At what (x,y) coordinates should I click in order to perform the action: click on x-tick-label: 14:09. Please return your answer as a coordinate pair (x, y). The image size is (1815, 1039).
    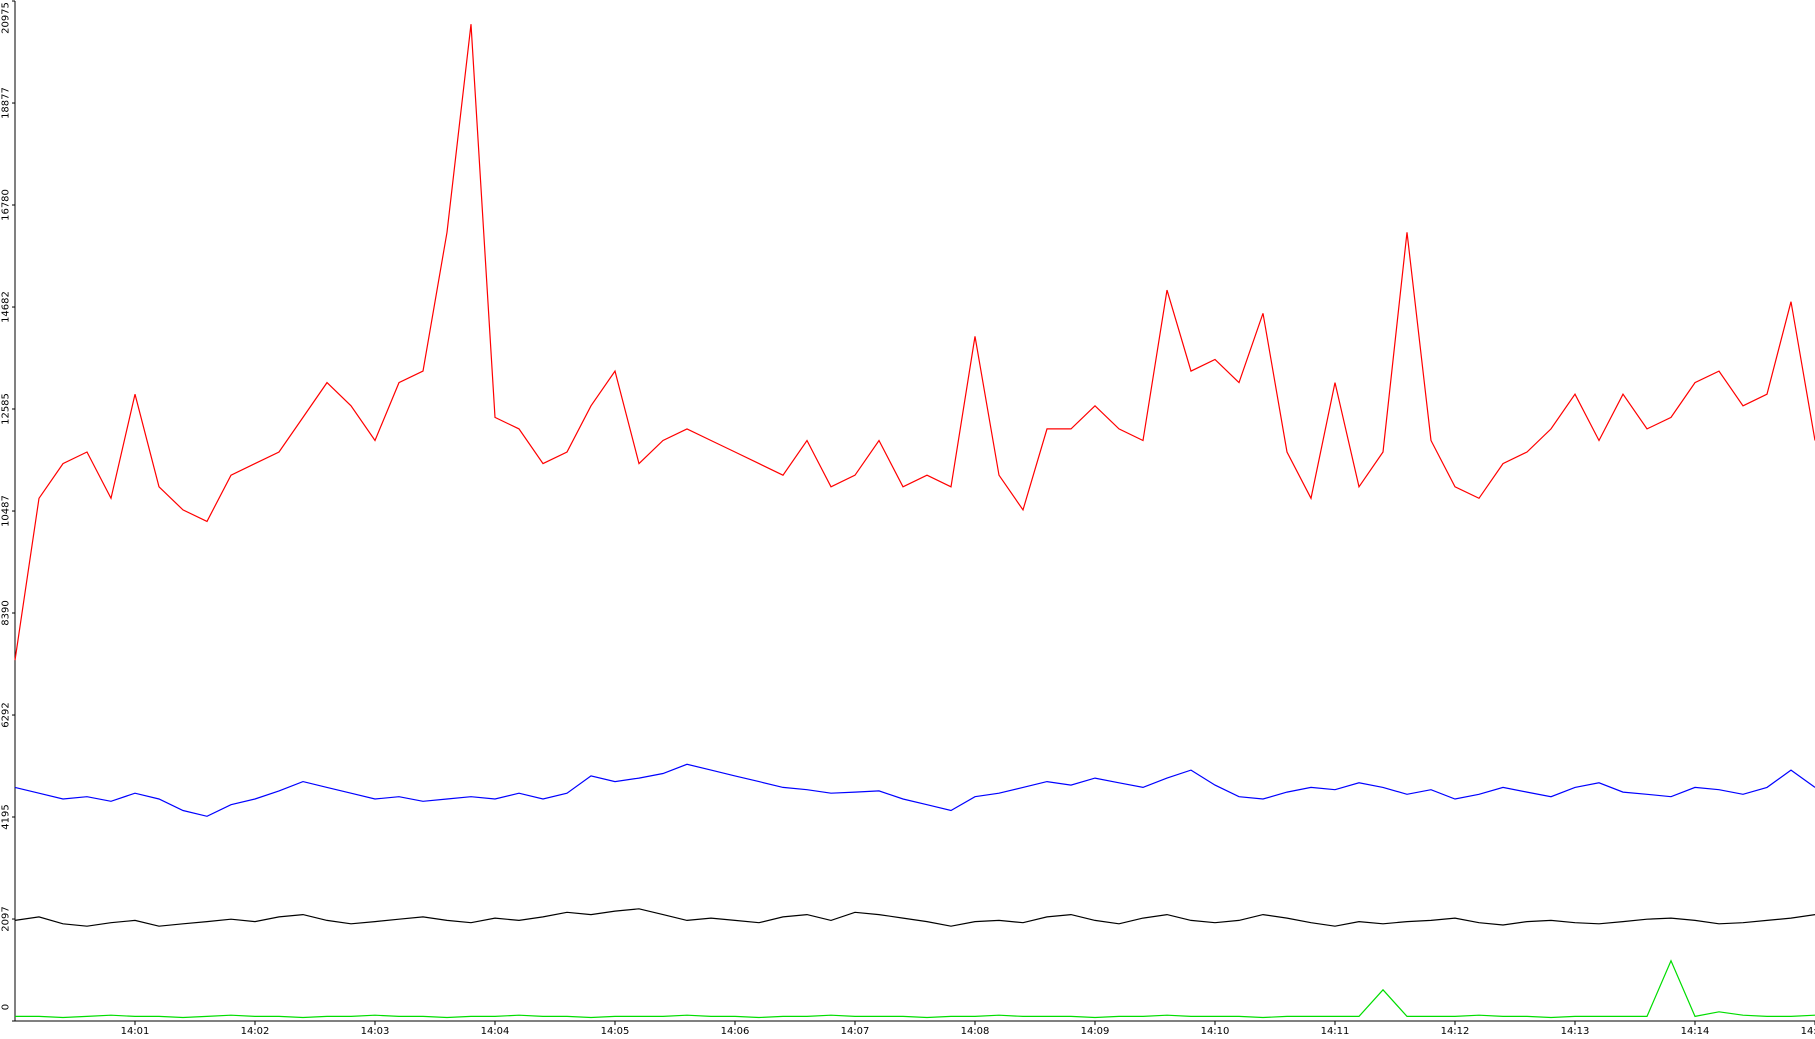
    Looking at the image, I should click on (1095, 1031).